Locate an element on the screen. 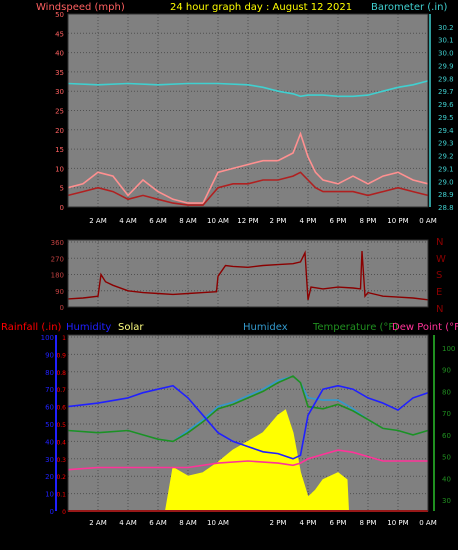  x-tick-label-bottom: 4 AM is located at coordinates (128, 523).